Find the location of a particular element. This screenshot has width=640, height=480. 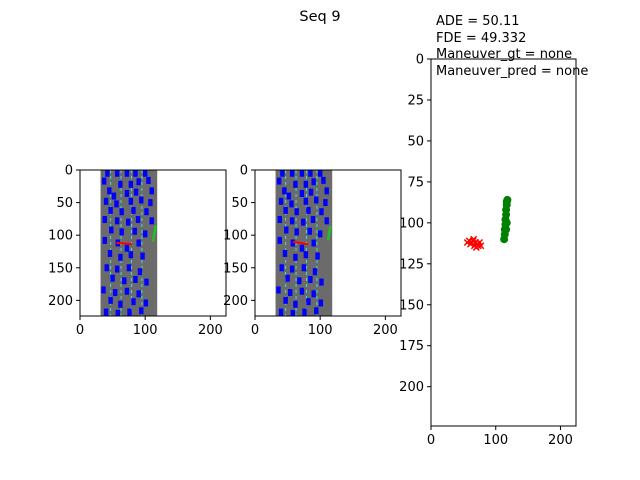

y-tick-label: 75 is located at coordinates (415, 182).